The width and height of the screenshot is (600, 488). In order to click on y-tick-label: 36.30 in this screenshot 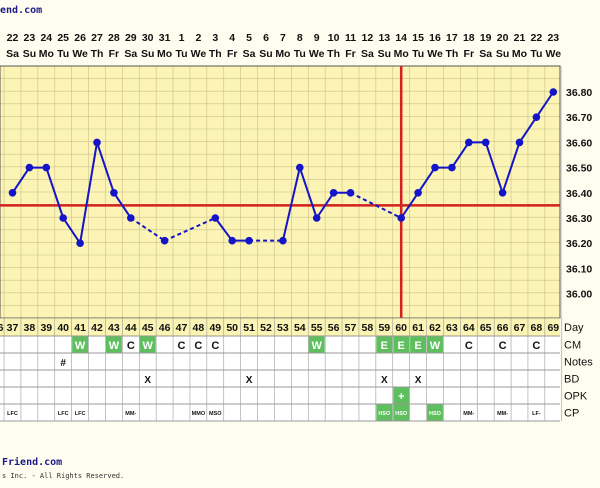, I will do `click(579, 219)`.